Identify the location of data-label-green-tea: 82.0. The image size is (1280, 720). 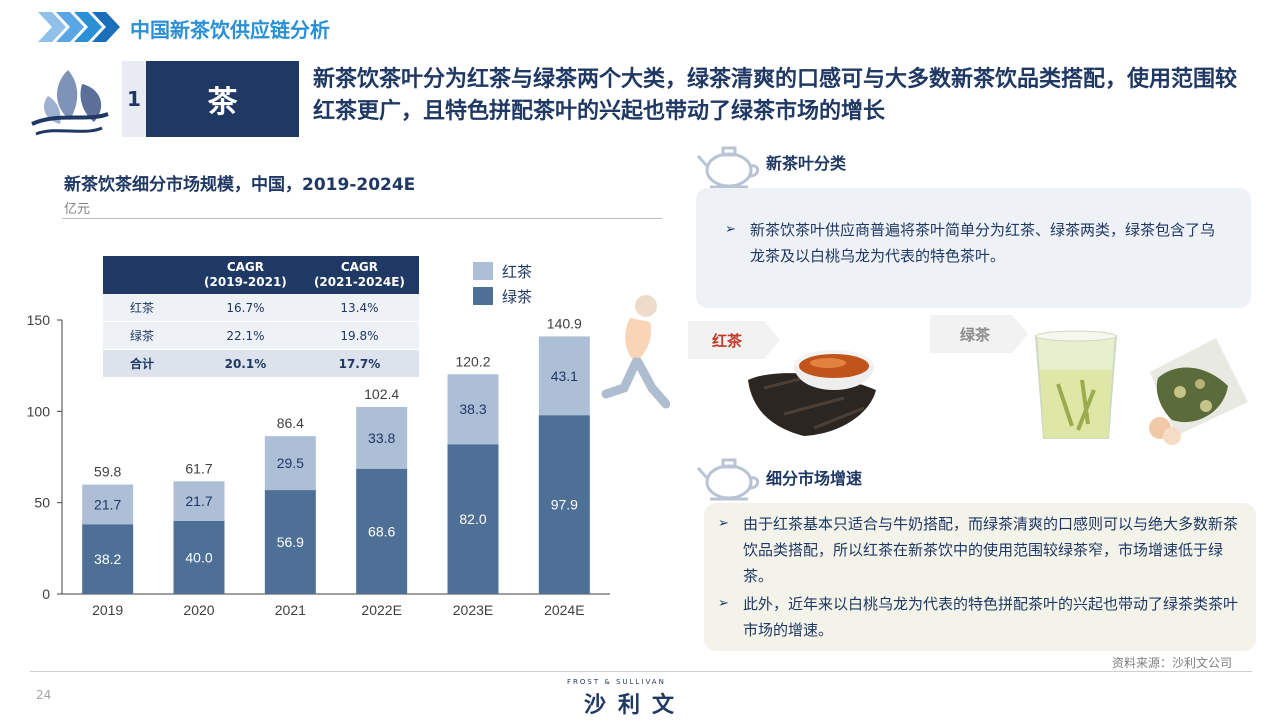
(472, 519).